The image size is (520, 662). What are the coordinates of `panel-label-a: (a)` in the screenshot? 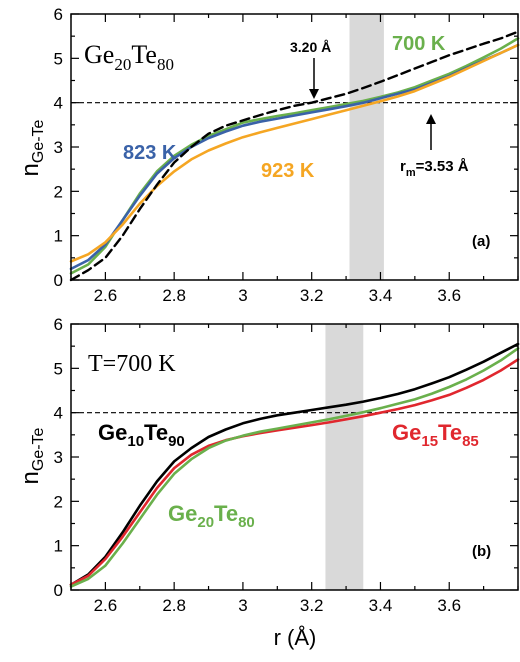 It's located at (481, 241).